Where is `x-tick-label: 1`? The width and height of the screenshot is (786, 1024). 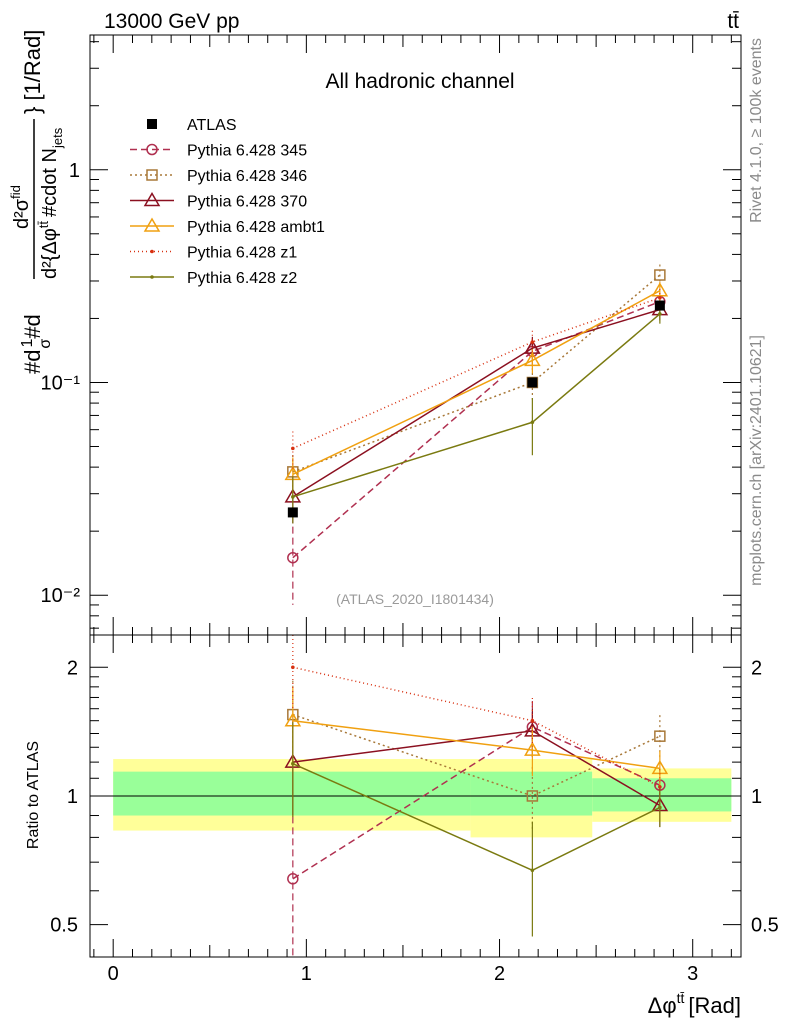
x-tick-label: 1 is located at coordinates (306, 974).